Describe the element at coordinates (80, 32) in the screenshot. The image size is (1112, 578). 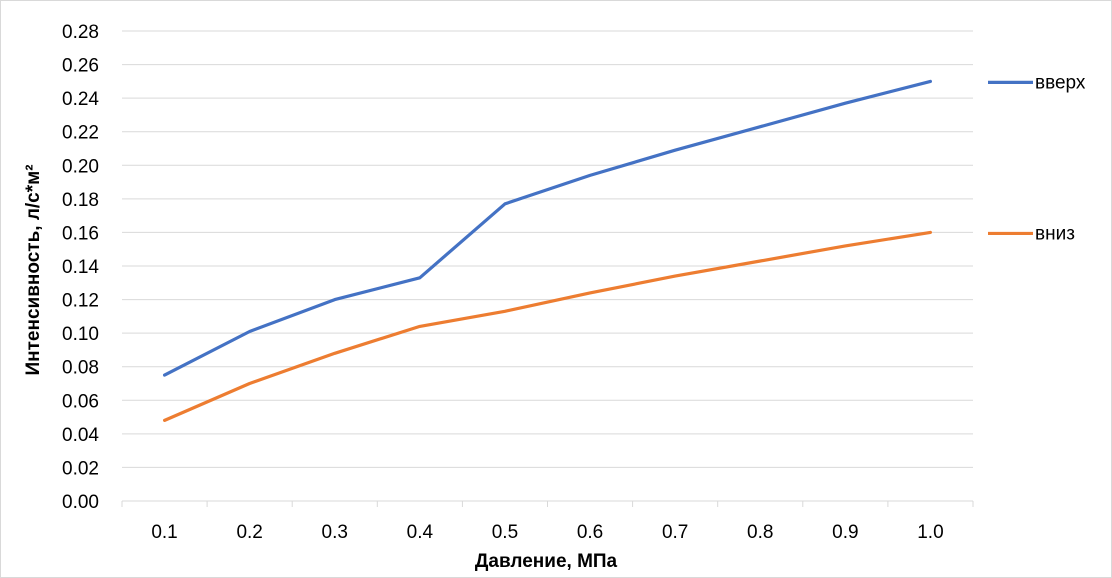
I see `y-tick-label: 0.28` at that location.